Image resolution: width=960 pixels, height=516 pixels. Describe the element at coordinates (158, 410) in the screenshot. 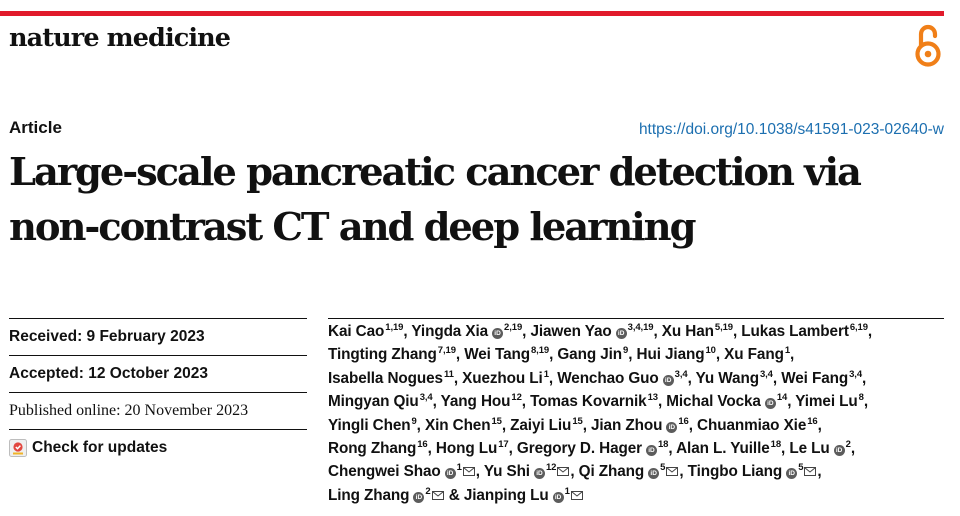

I see `published-date: Published online: 20 November 2023` at that location.